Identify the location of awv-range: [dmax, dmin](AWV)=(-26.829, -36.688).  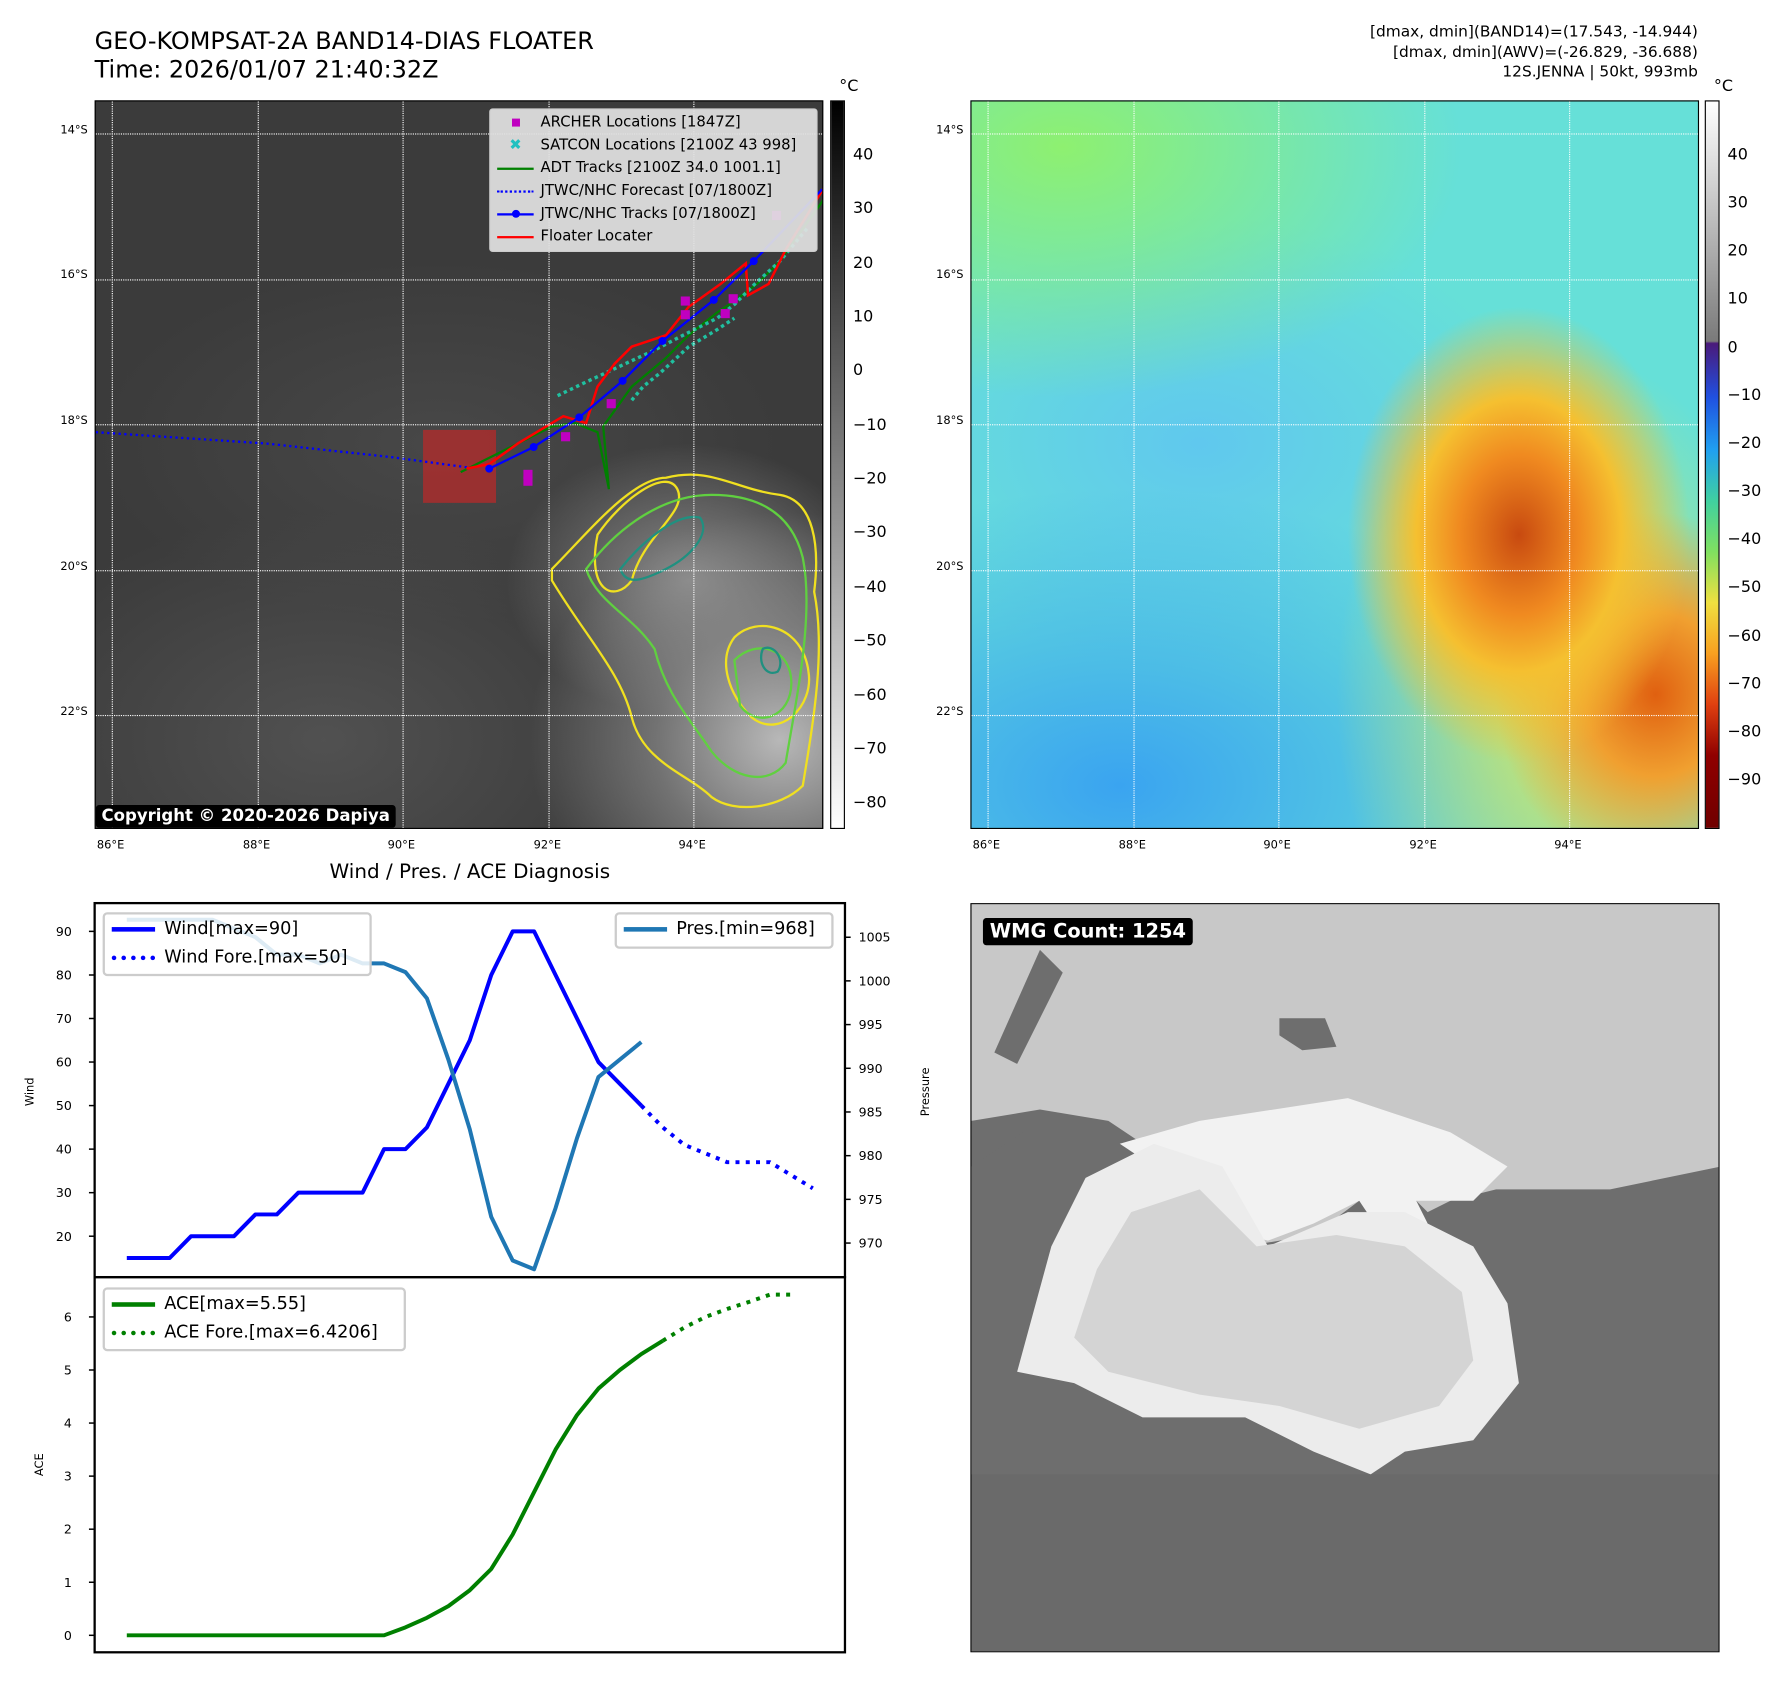
(1545, 52).